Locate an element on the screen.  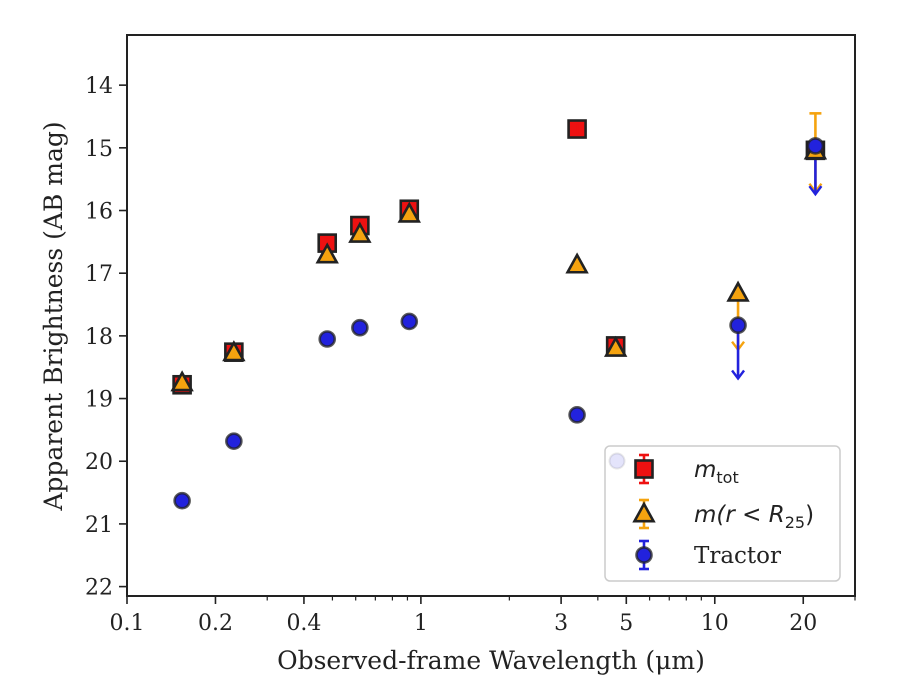
legend-label-main: m(r < R is located at coordinates (739, 515).